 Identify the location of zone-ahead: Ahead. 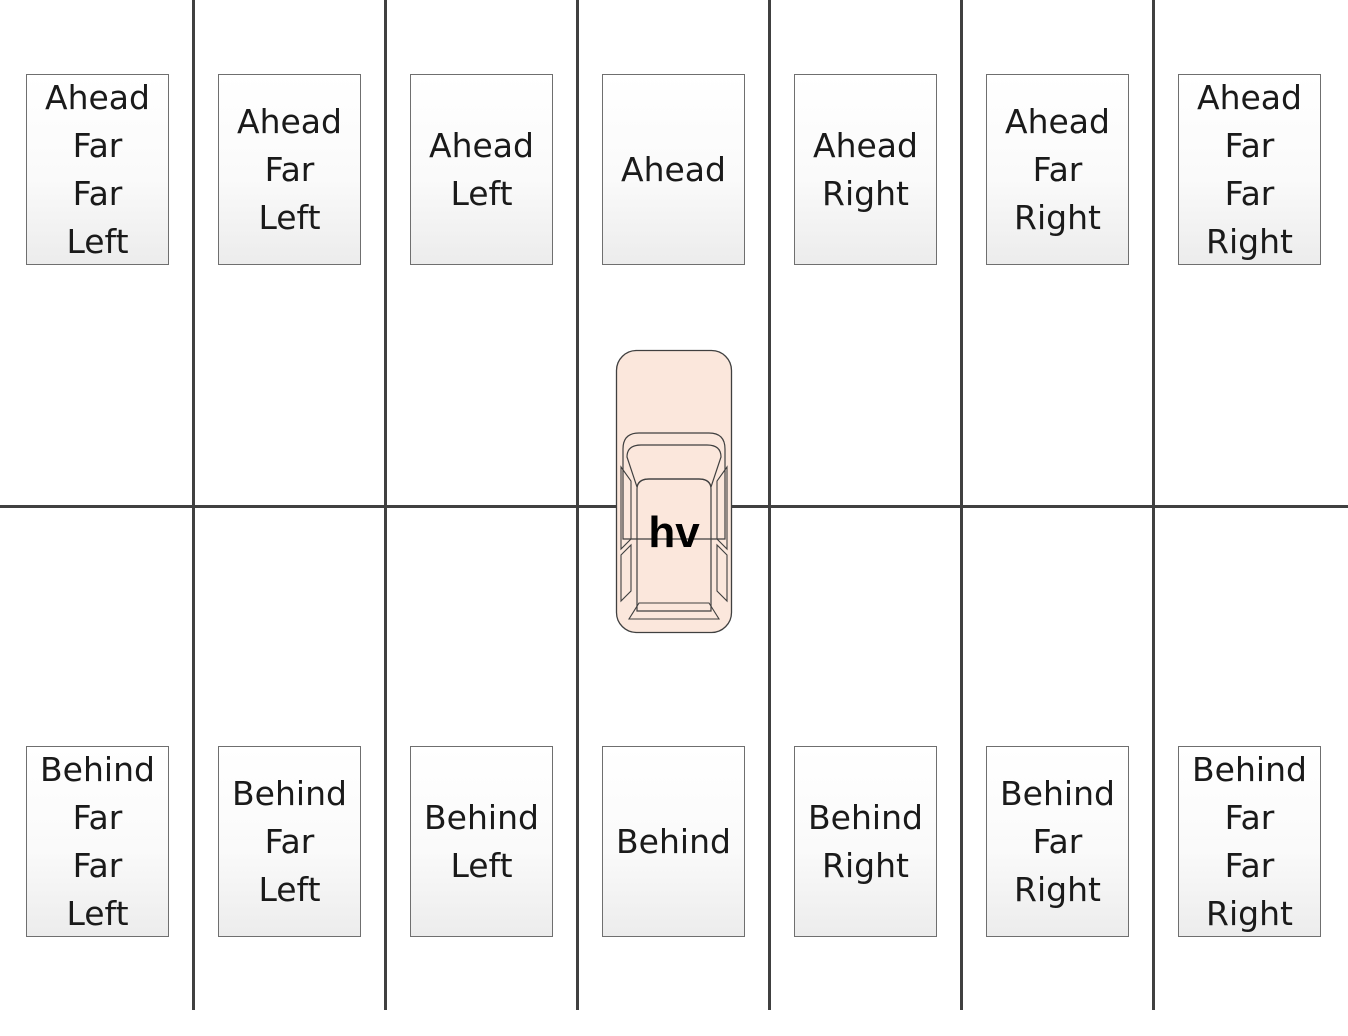
(673, 169).